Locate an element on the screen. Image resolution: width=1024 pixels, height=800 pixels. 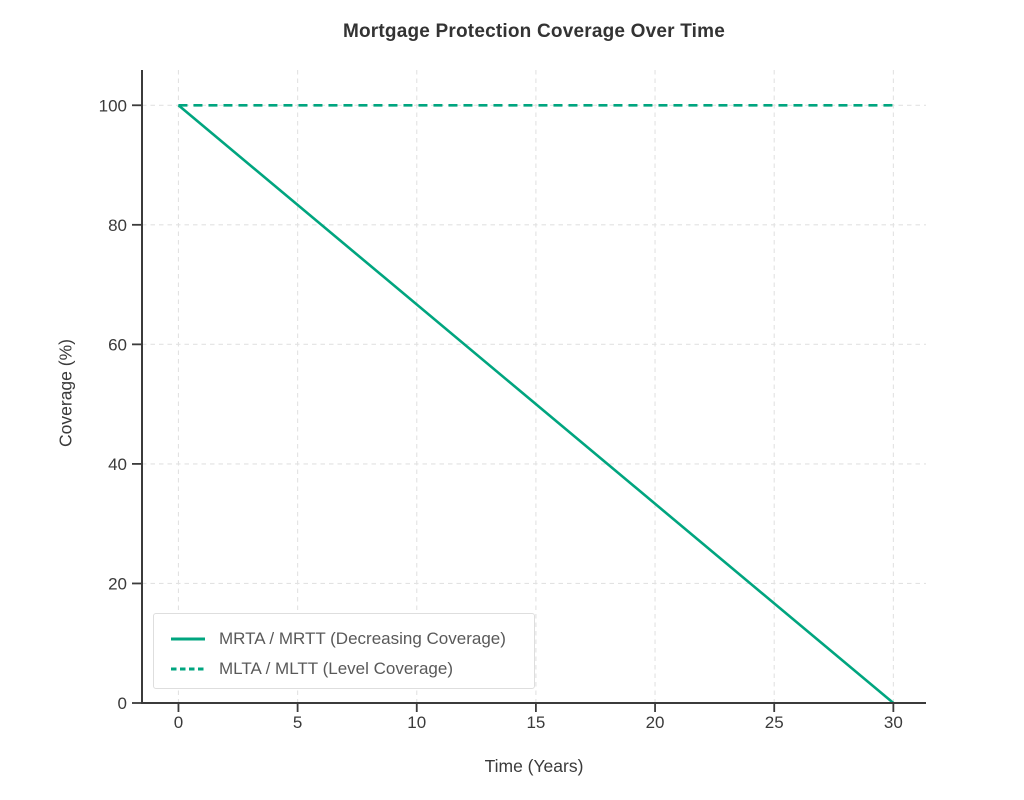
x-tick-label: 25 is located at coordinates (774, 722).